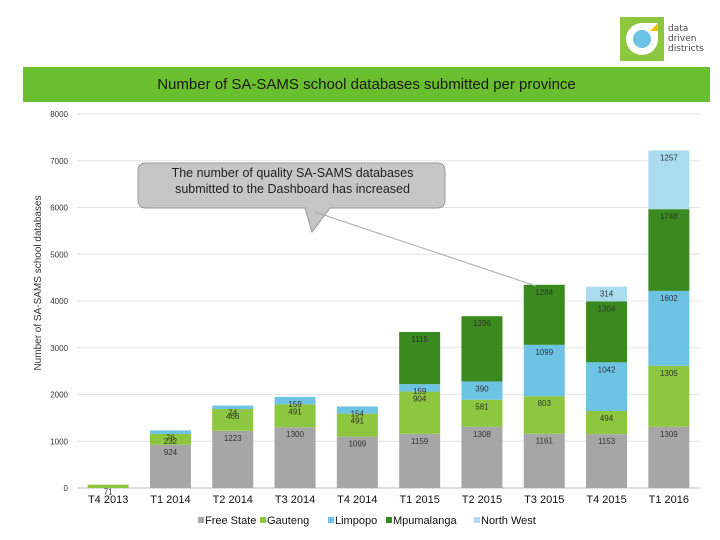 Image resolution: width=720 pixels, height=540 pixels. I want to click on data-label: 1748, so click(669, 216).